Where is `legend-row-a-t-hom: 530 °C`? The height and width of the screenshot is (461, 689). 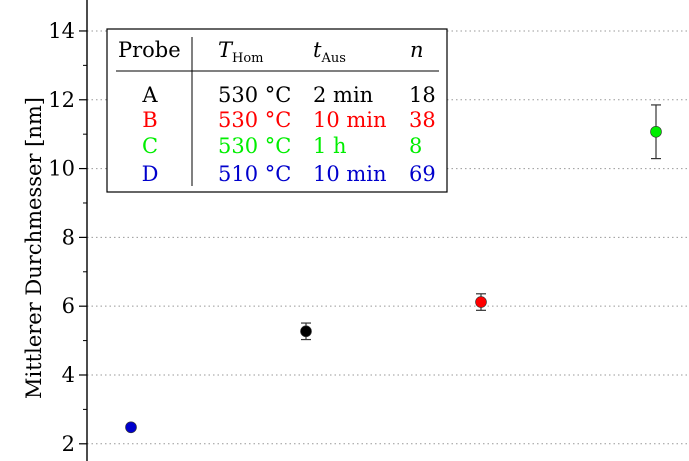
legend-row-a-t-hom: 530 °C is located at coordinates (254, 95).